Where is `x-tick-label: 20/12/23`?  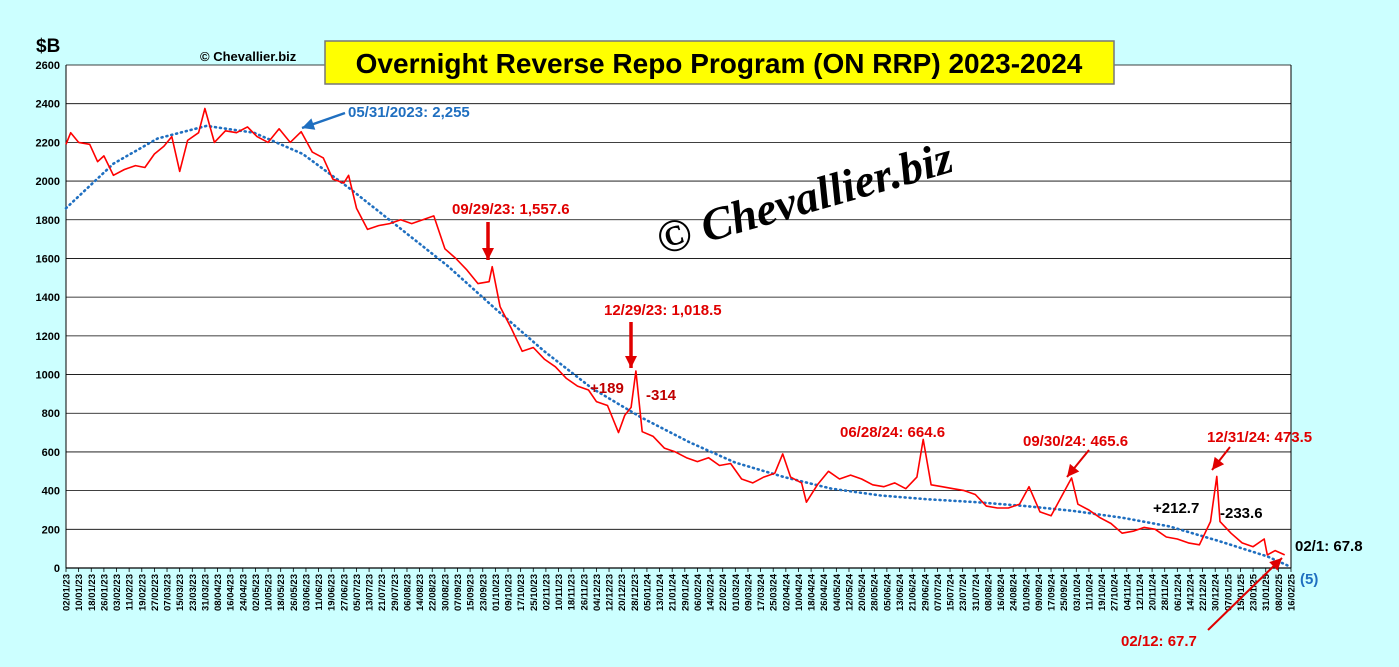
x-tick-label: 20/12/23 is located at coordinates (622, 592).